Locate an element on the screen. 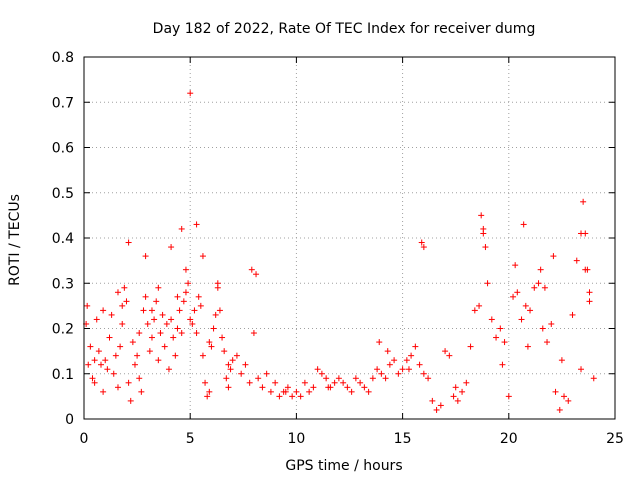 This screenshot has width=640, height=480. y-tick-label: 0.2 is located at coordinates (63, 330).